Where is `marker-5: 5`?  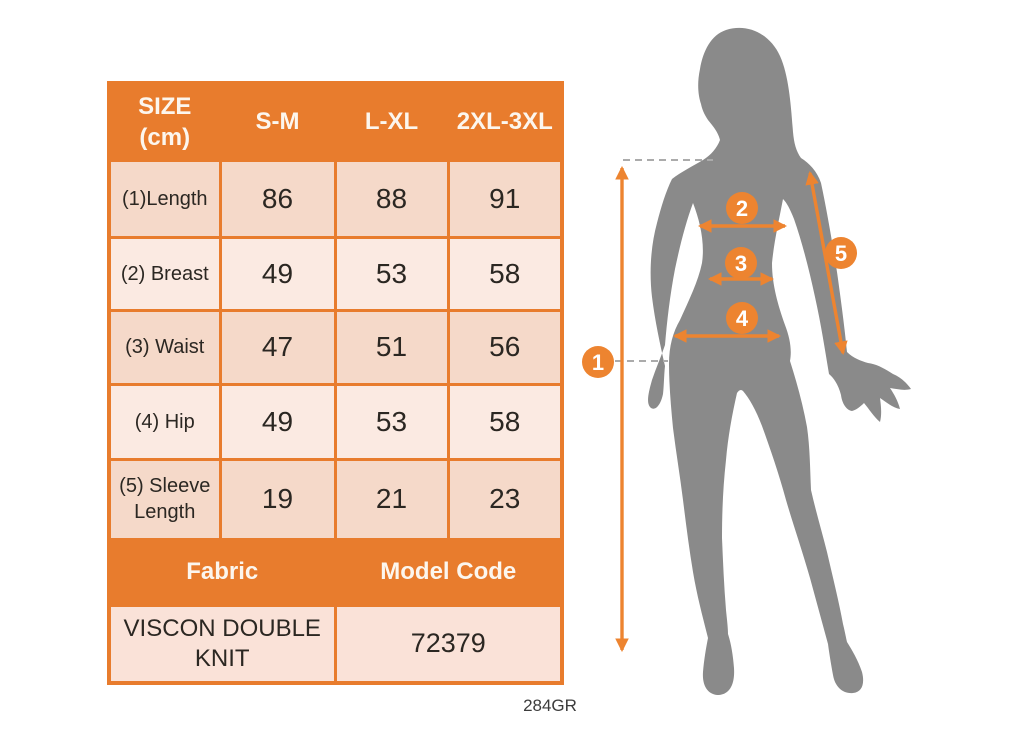 marker-5: 5 is located at coordinates (841, 253).